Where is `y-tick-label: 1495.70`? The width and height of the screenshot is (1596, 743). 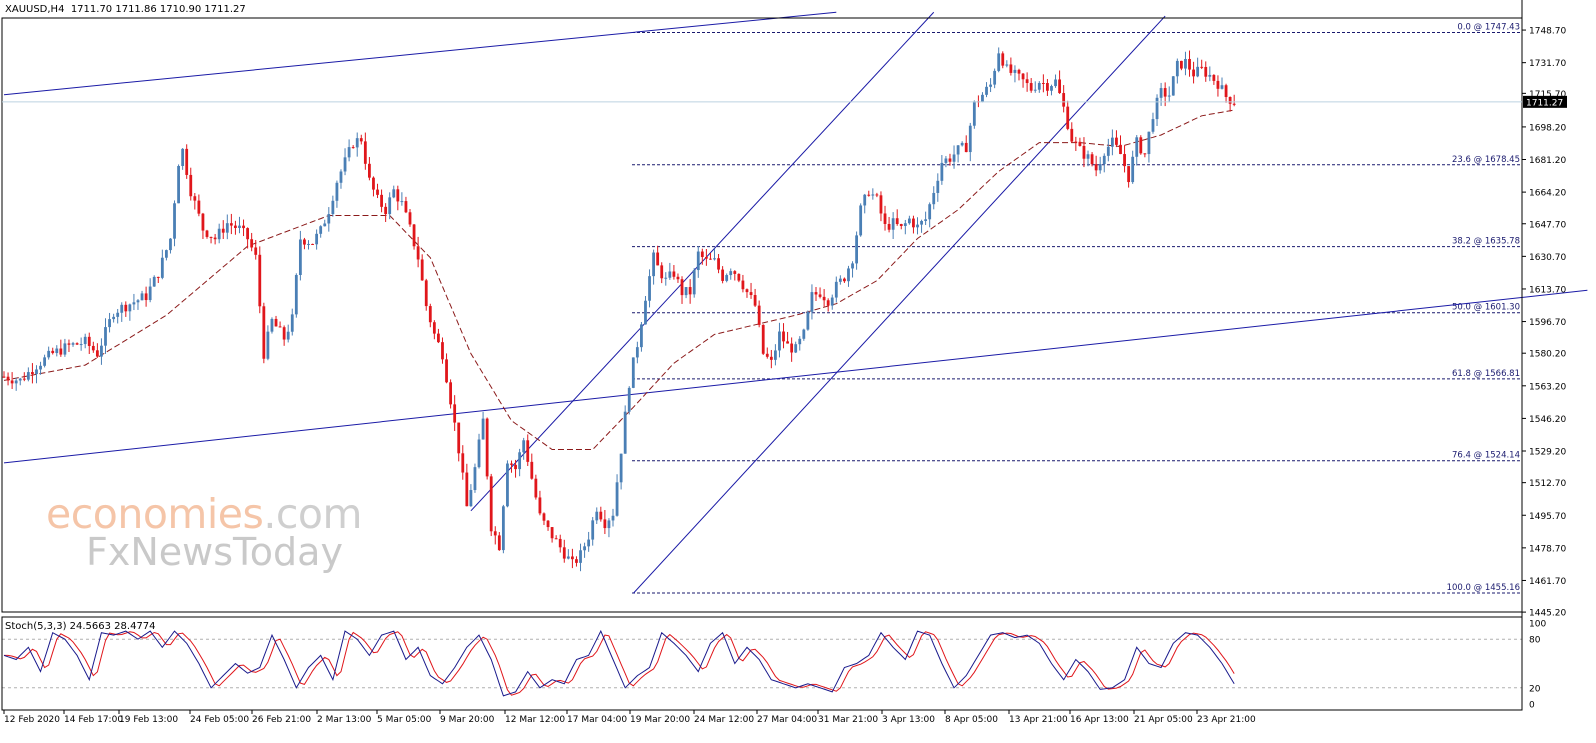 y-tick-label: 1495.70 is located at coordinates (1547, 517).